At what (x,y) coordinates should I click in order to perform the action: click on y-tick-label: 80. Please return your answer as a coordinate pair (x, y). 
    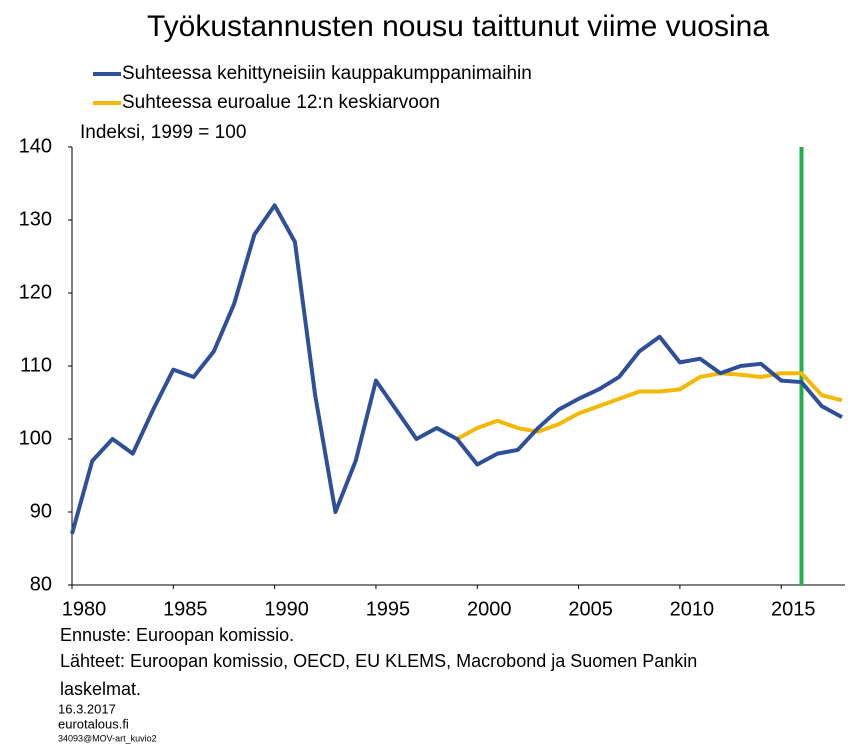
    Looking at the image, I should click on (41, 584).